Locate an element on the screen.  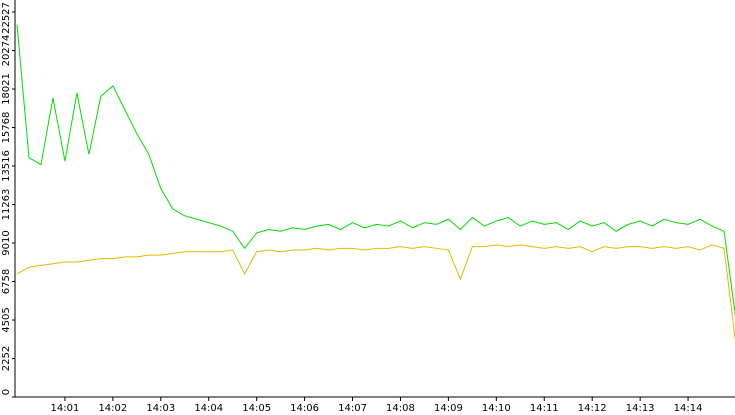
x-tick-label: 14:06 is located at coordinates (304, 408).